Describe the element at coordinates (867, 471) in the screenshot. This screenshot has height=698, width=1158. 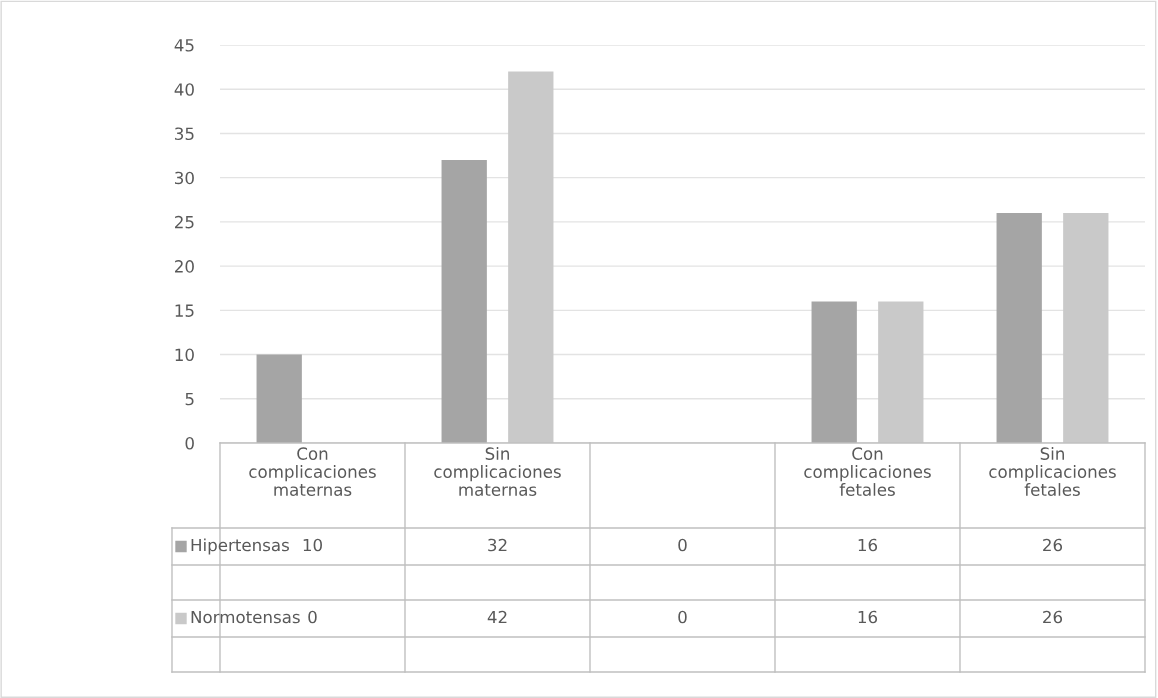
I see `x-tick-label: Con complicaciones fetales` at that location.